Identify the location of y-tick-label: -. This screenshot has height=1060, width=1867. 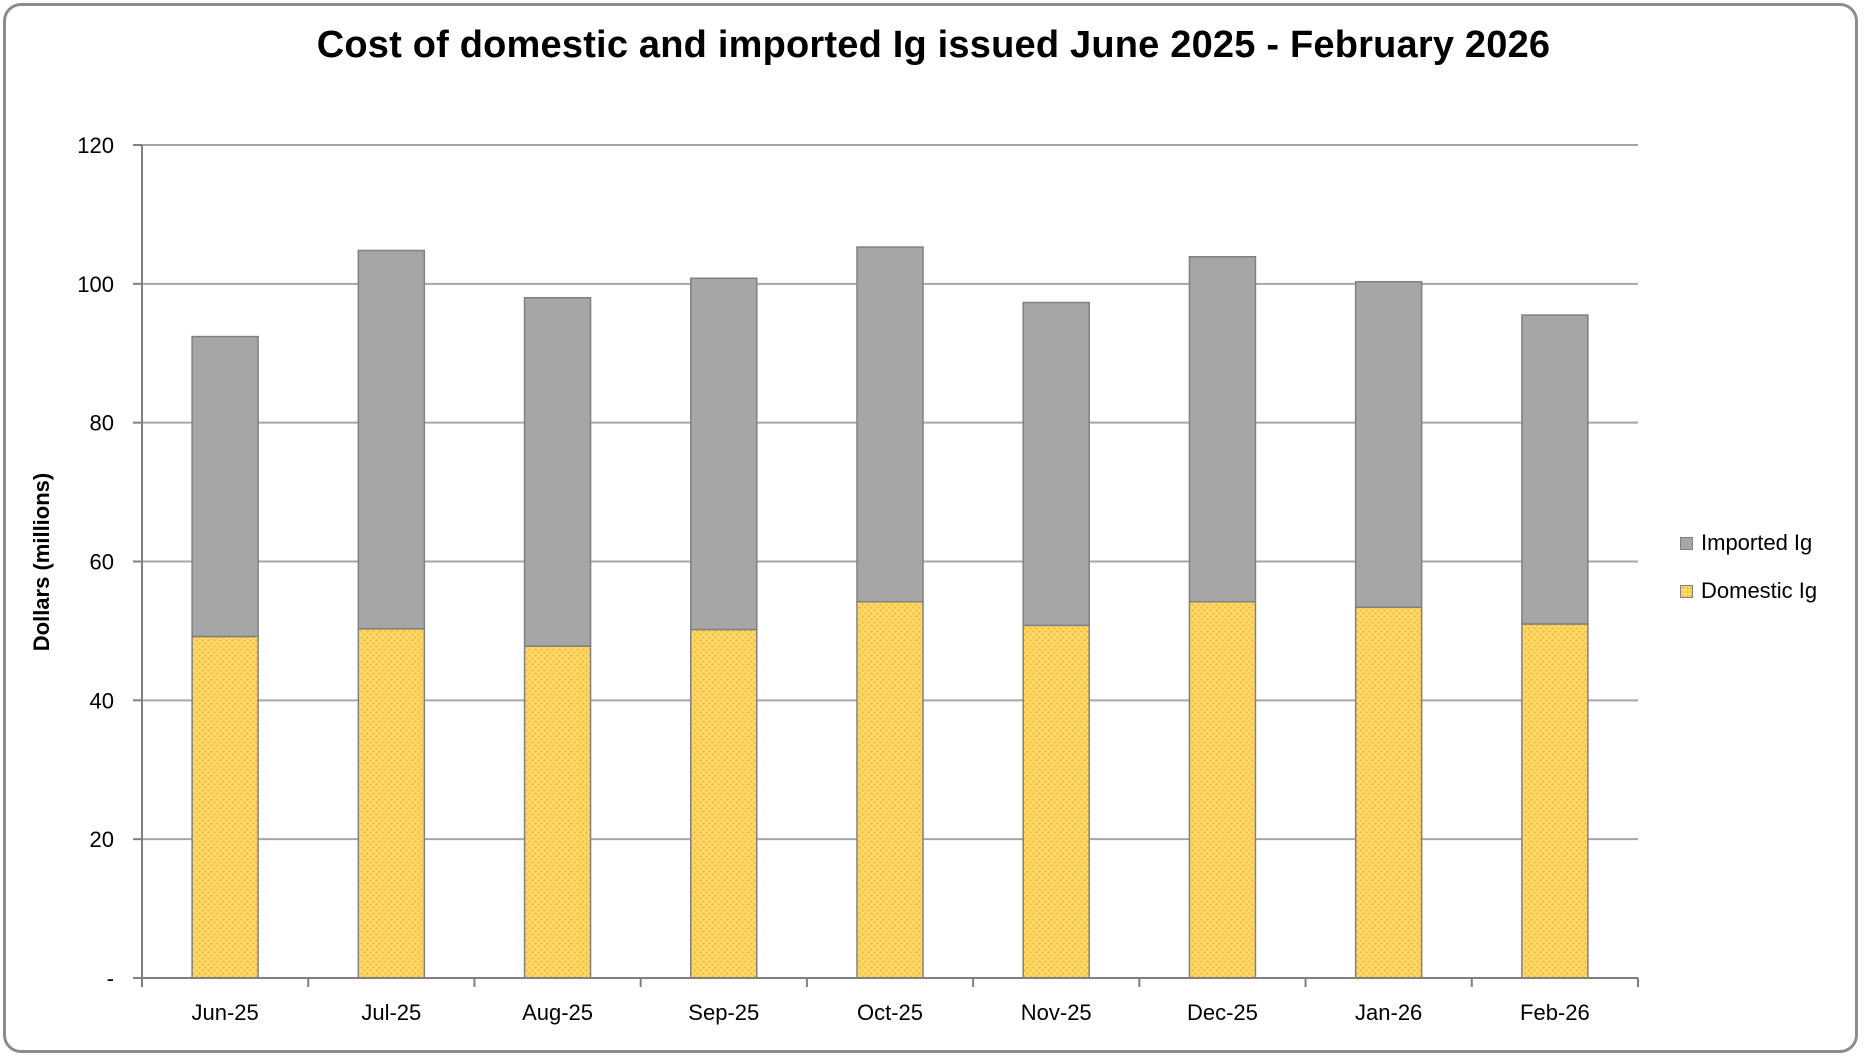
(110, 978).